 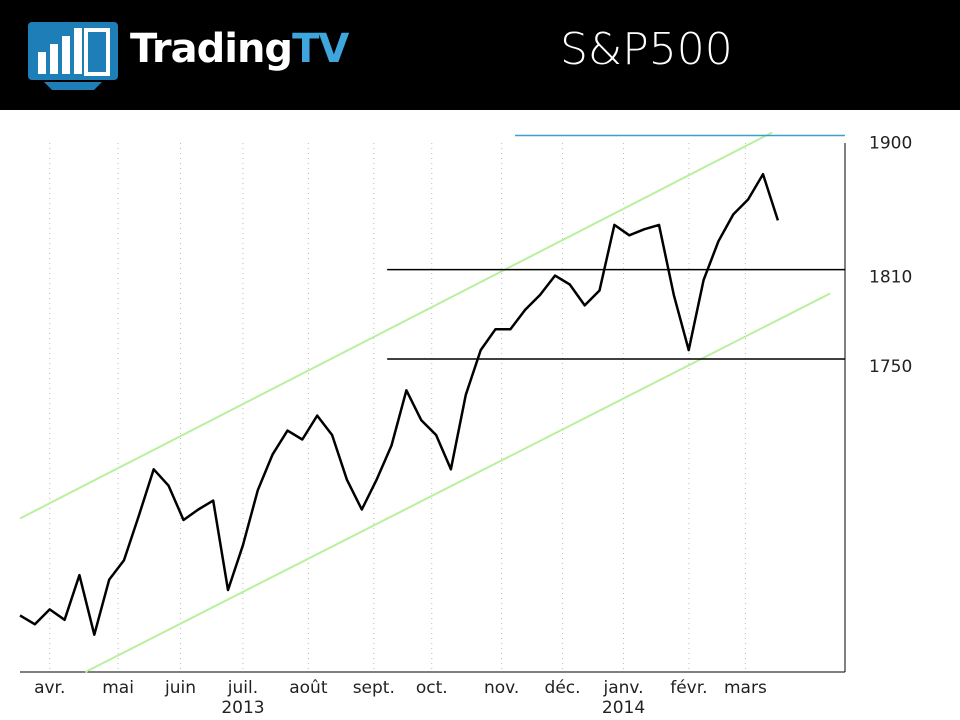 What do you see at coordinates (646, 49) in the screenshot?
I see `chart-title: S&P500` at bounding box center [646, 49].